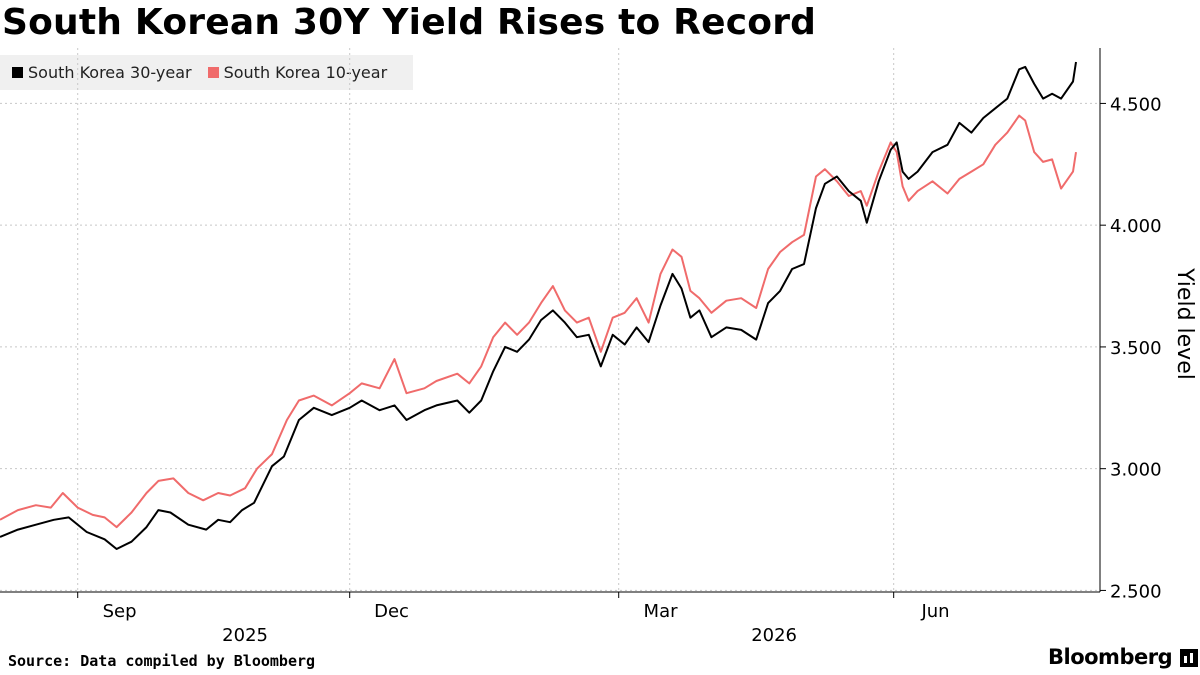 This screenshot has height=675, width=1200. I want to click on x-year-label: 2026, so click(774, 635).